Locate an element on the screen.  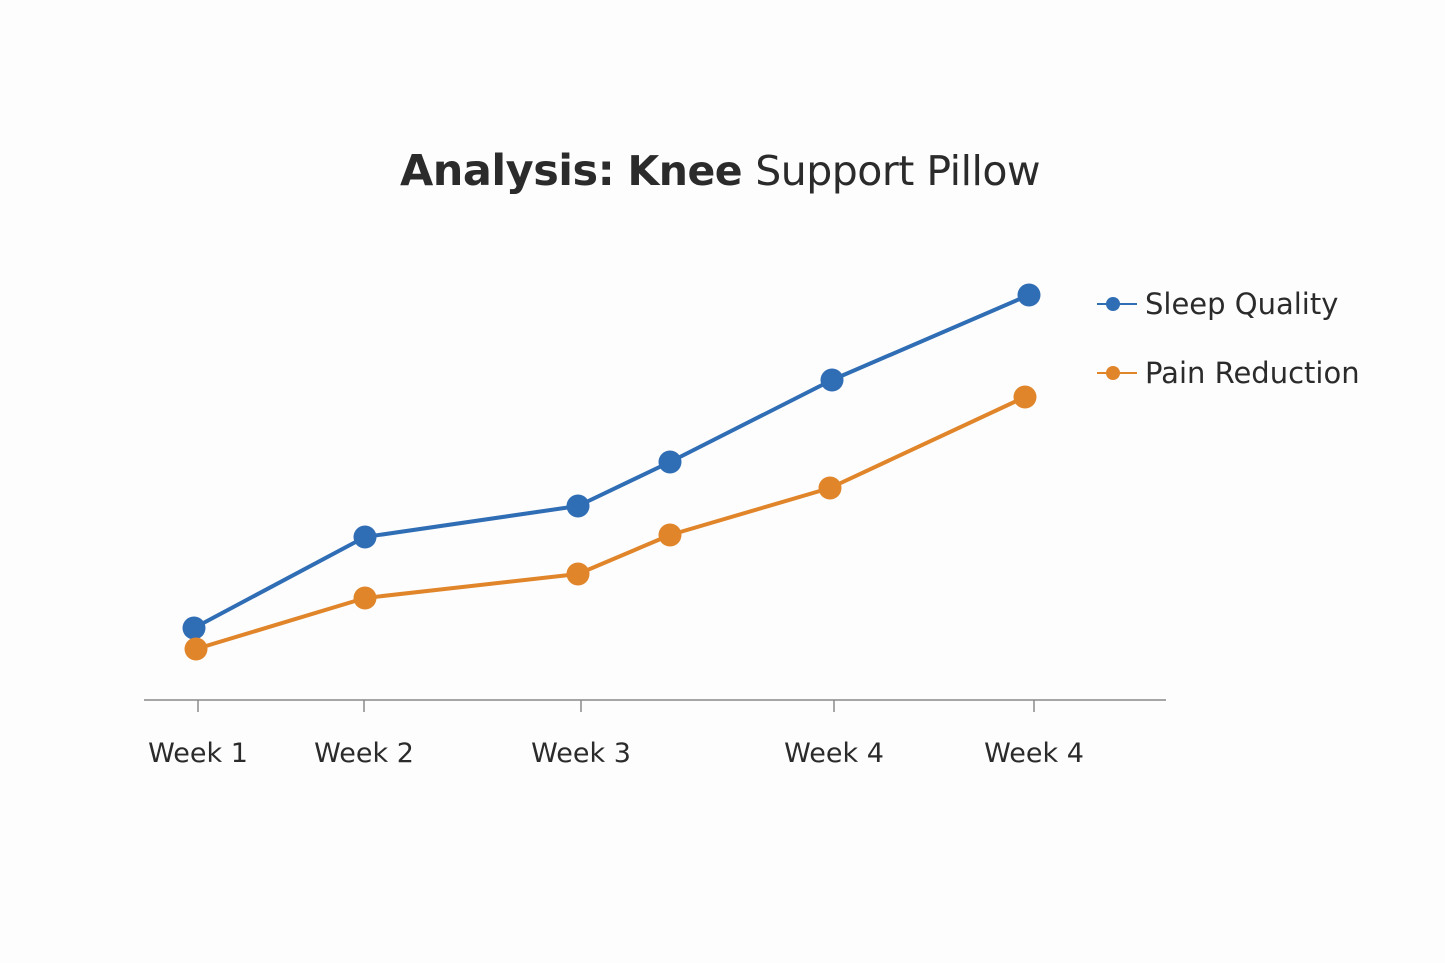
title-part-analysis: Analysis: is located at coordinates (507, 171).